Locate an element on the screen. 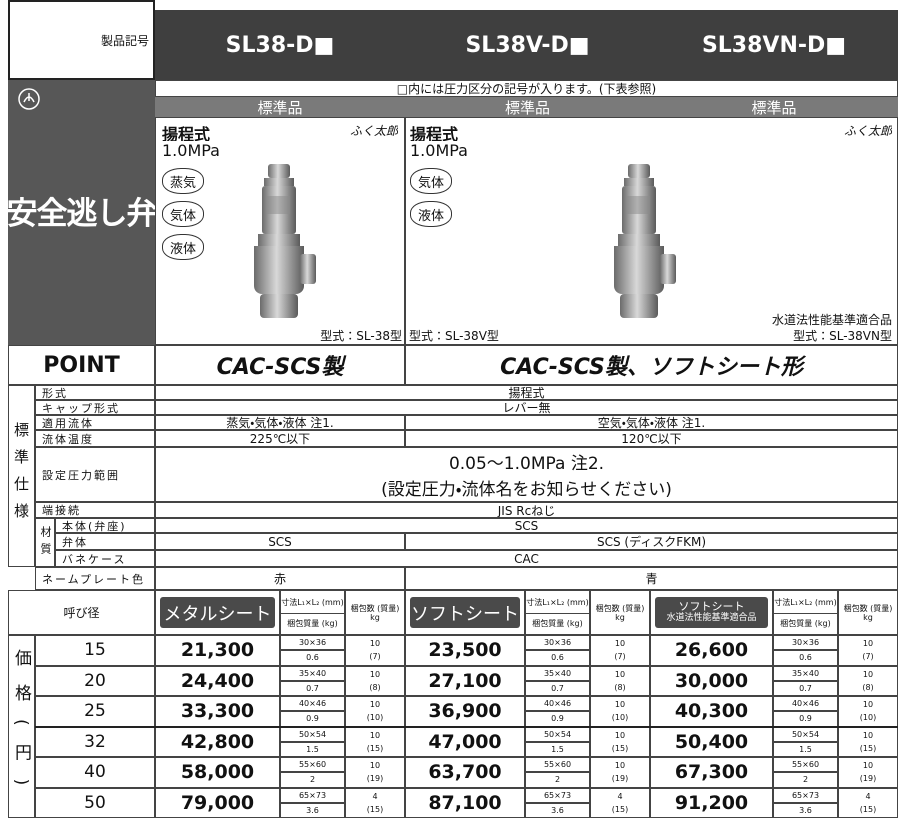  size: 32 is located at coordinates (95, 741).